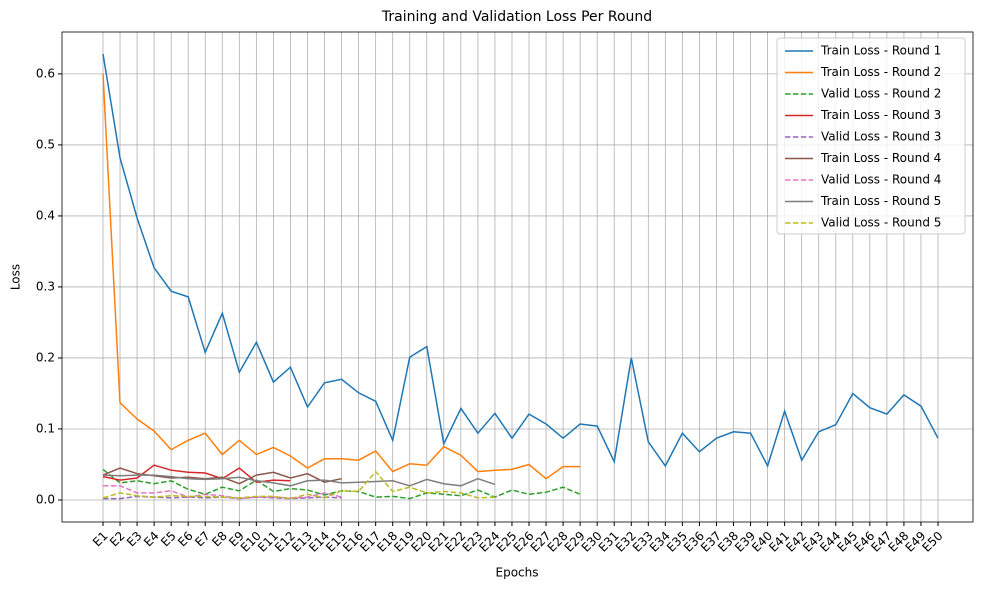 This screenshot has height=590, width=989. Describe the element at coordinates (516, 17) in the screenshot. I see `chart-title: Training and Validation Loss Per Round` at that location.